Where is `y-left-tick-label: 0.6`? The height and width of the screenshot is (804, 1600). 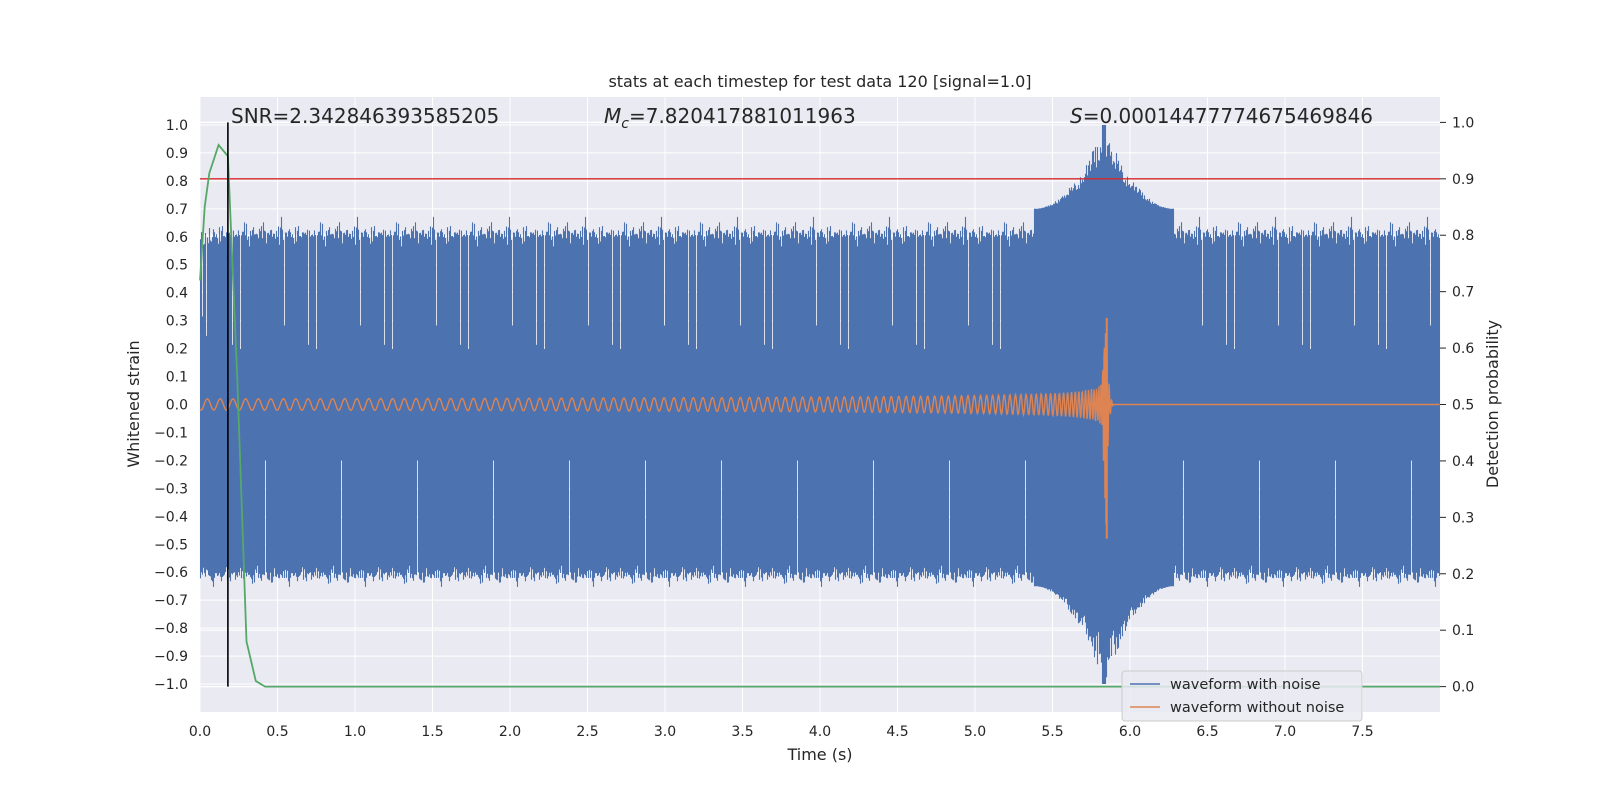
y-left-tick-label: 0.6 is located at coordinates (177, 238).